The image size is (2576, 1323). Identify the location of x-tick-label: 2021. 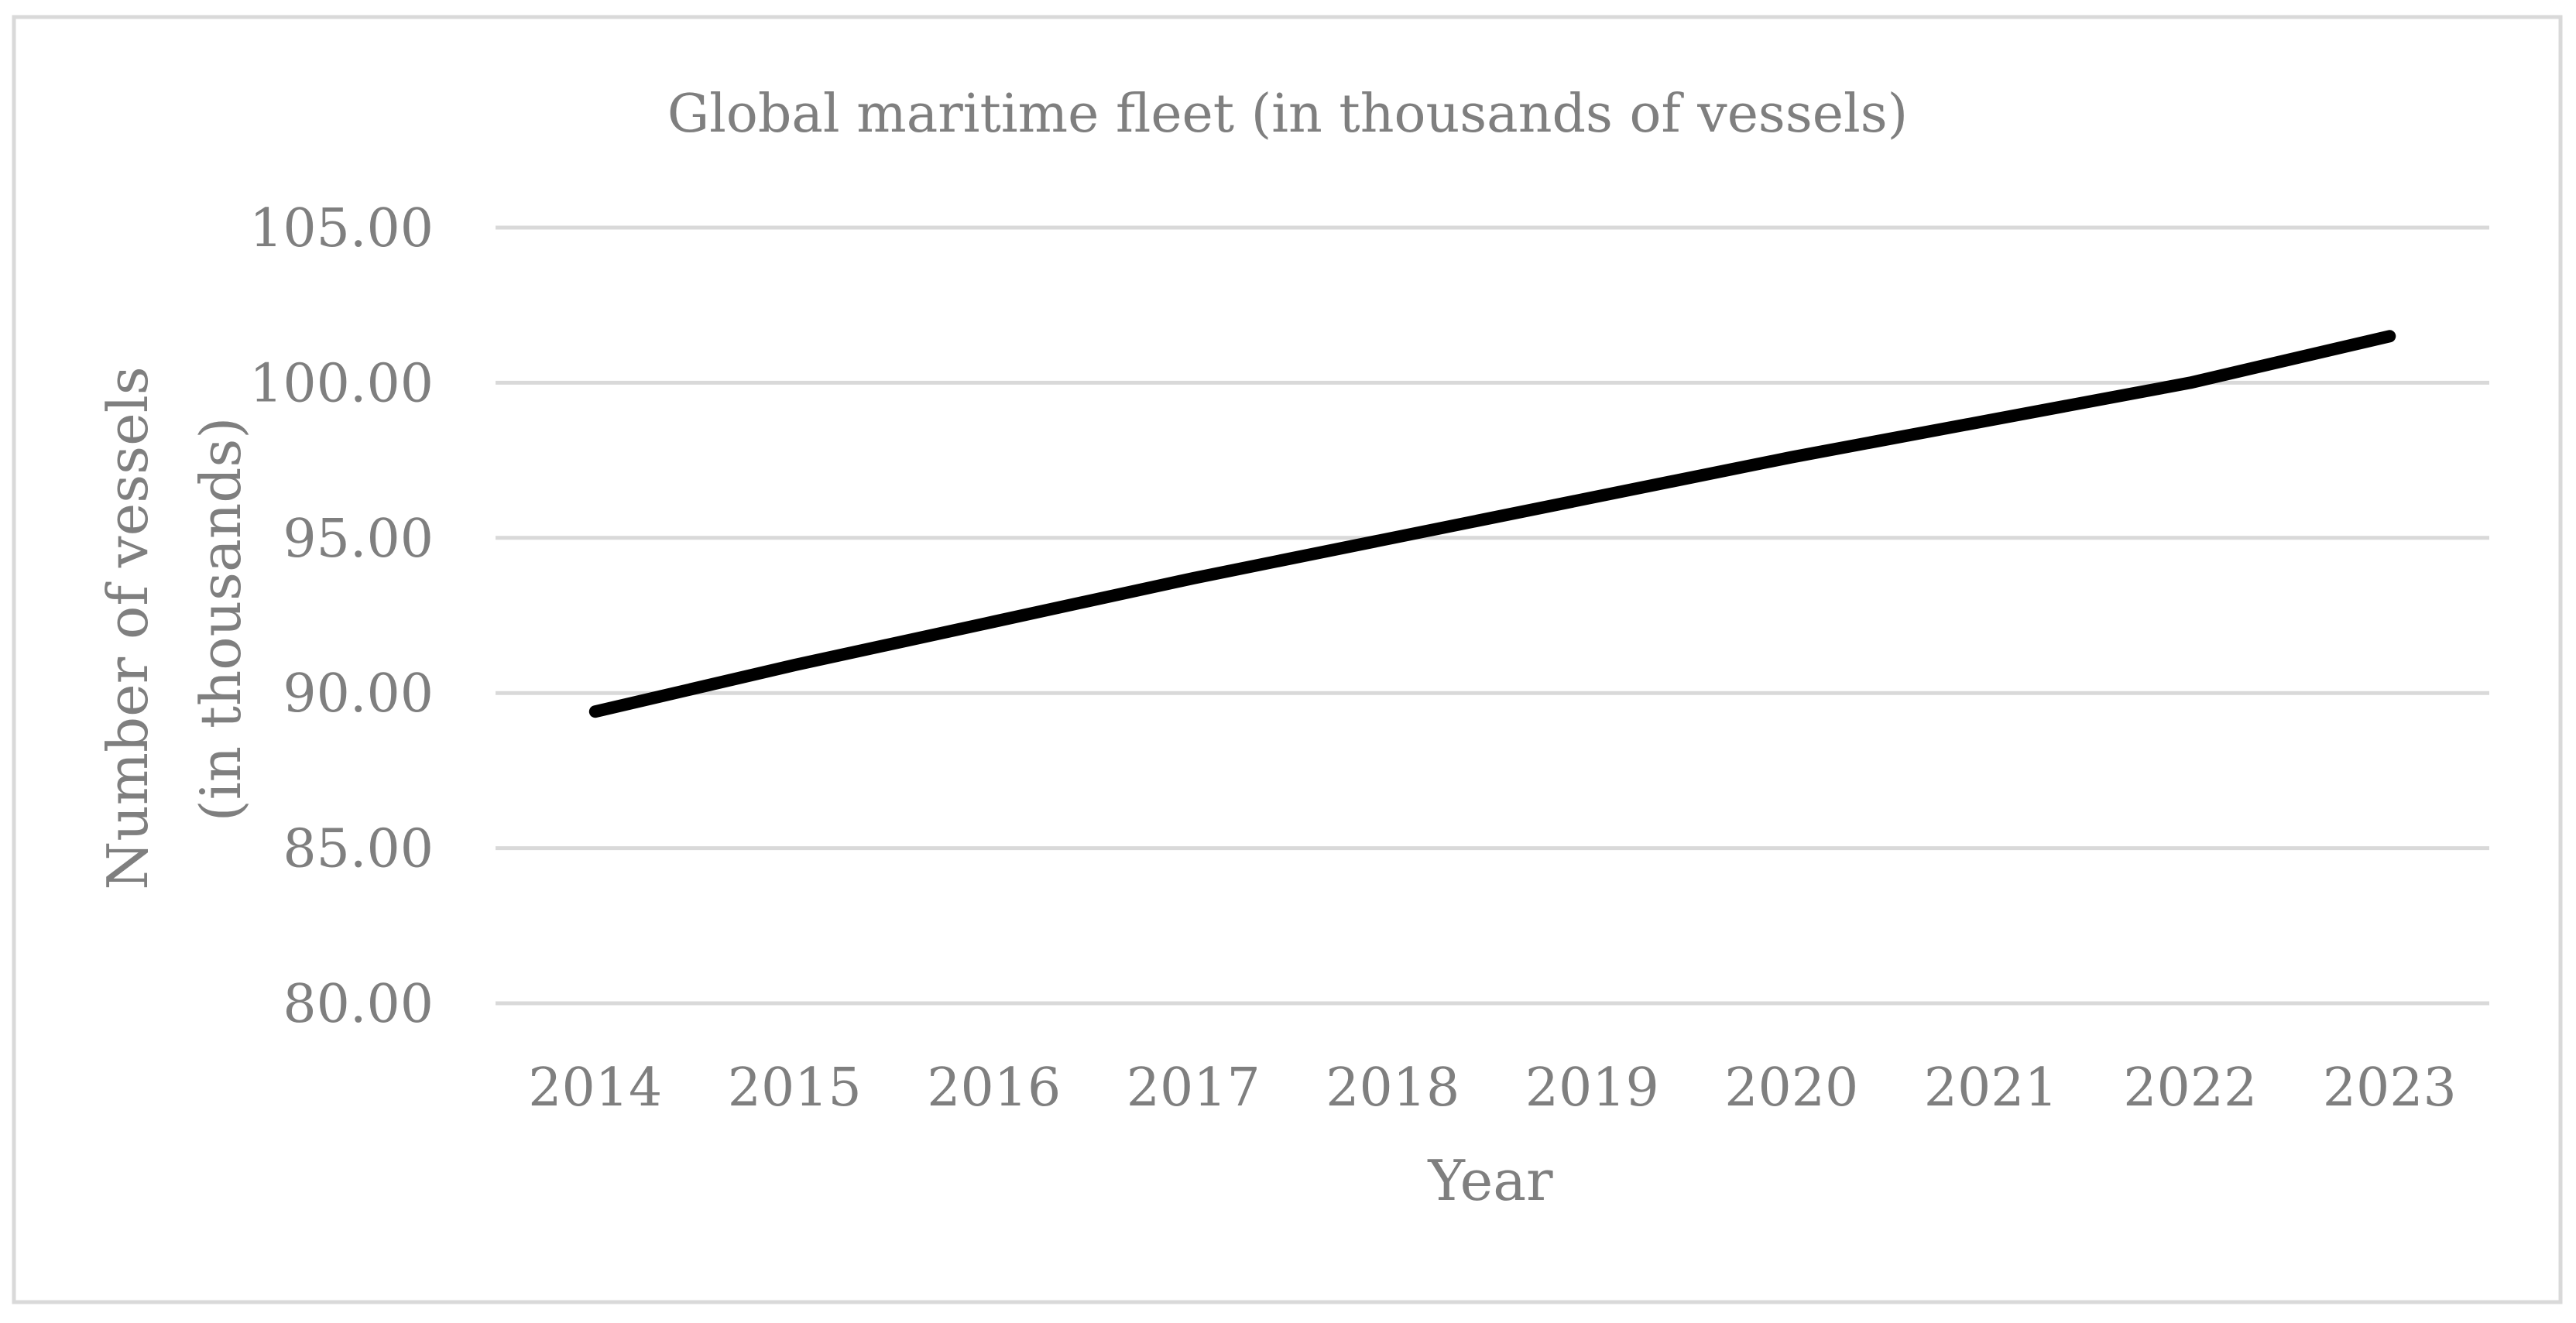
(1991, 1088).